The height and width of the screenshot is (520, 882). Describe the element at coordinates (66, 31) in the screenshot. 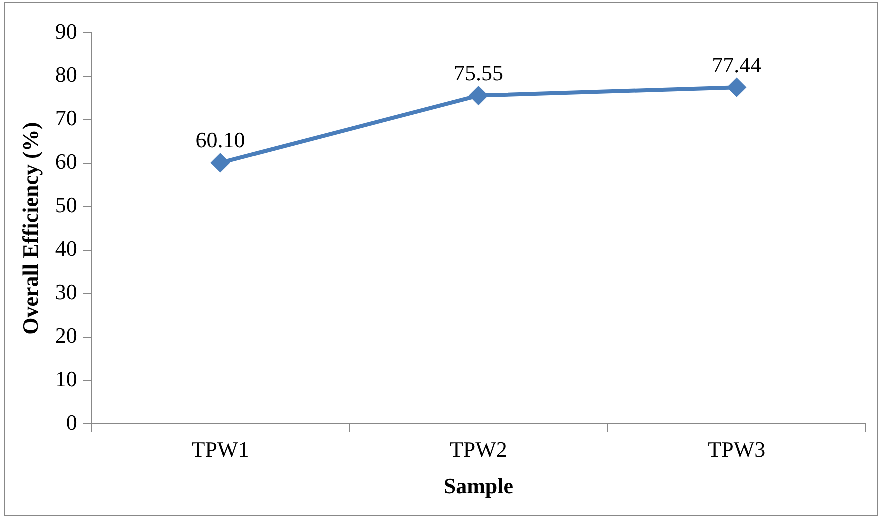

I see `y-tick-label: 90` at that location.